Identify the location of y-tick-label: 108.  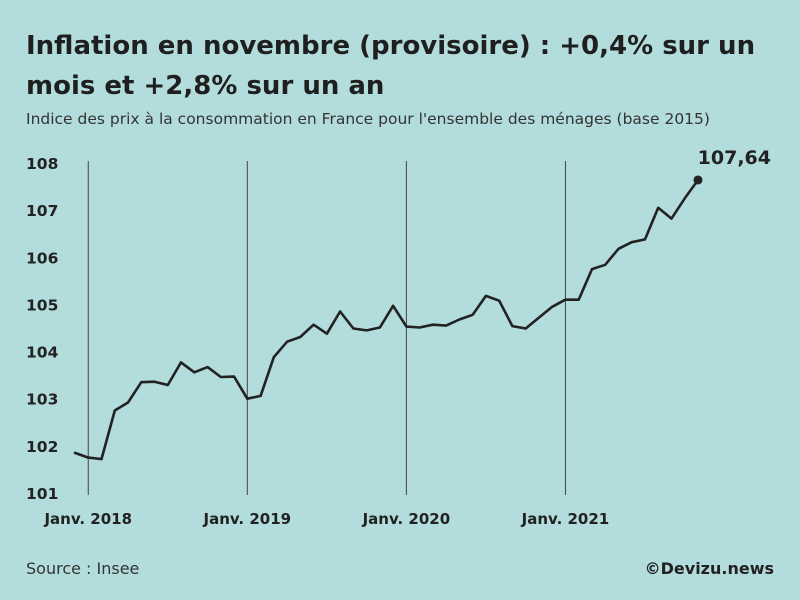
(42, 164).